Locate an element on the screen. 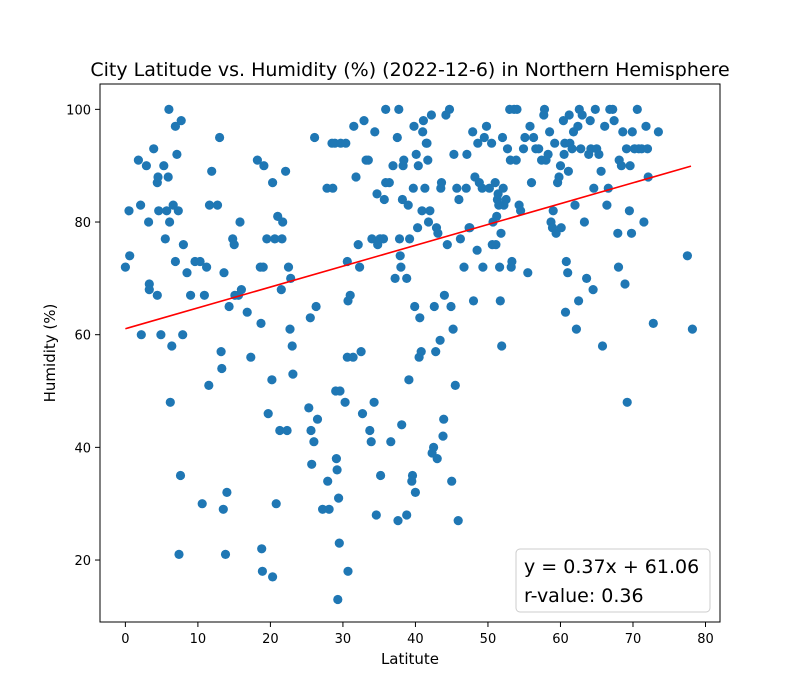 The height and width of the screenshot is (700, 800). regression-equation: y = 0.37x + 61.06 is located at coordinates (611, 567).